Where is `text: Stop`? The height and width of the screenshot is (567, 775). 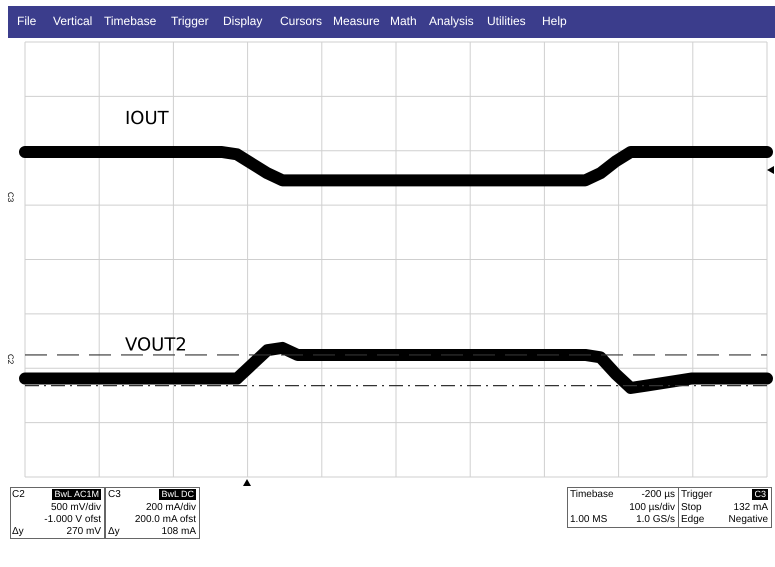
text: Stop is located at coordinates (691, 507).